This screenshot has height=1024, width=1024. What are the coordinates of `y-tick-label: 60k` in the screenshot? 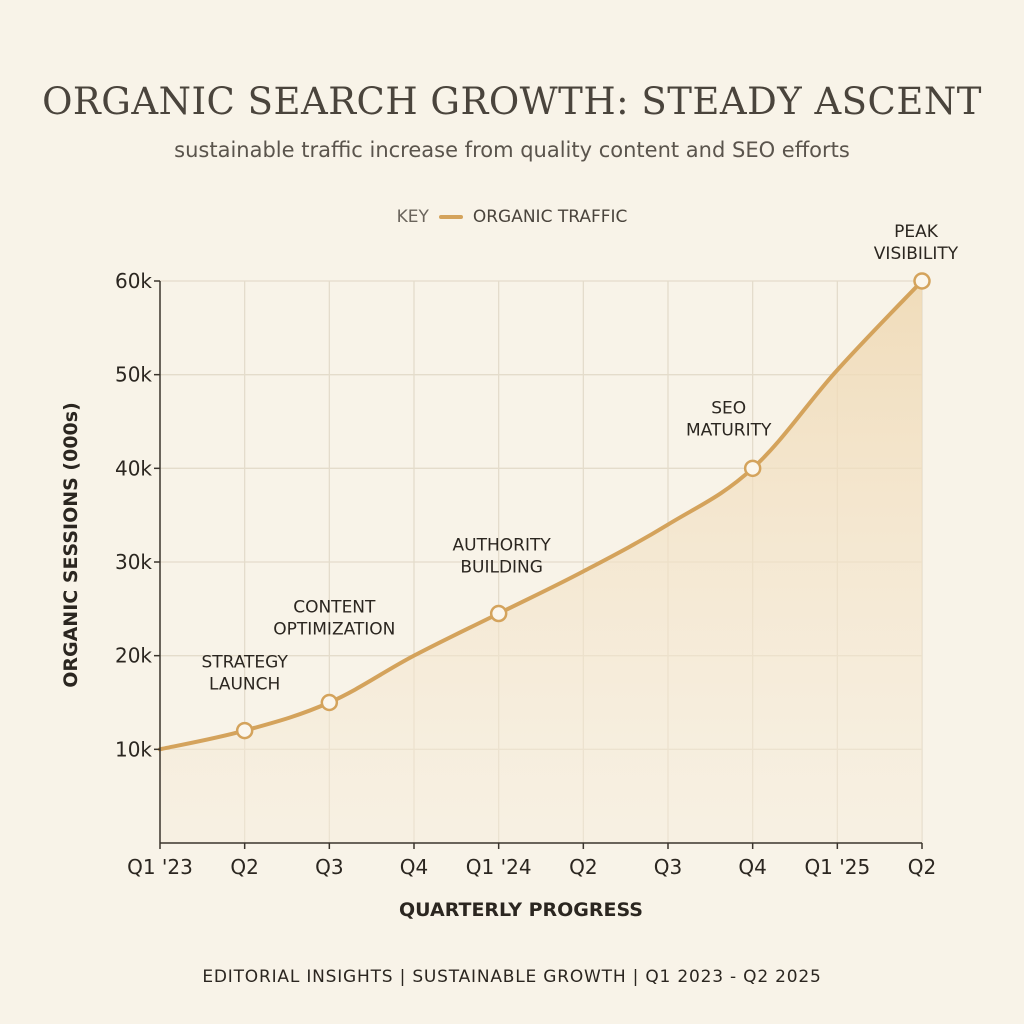 It's located at (133, 281).